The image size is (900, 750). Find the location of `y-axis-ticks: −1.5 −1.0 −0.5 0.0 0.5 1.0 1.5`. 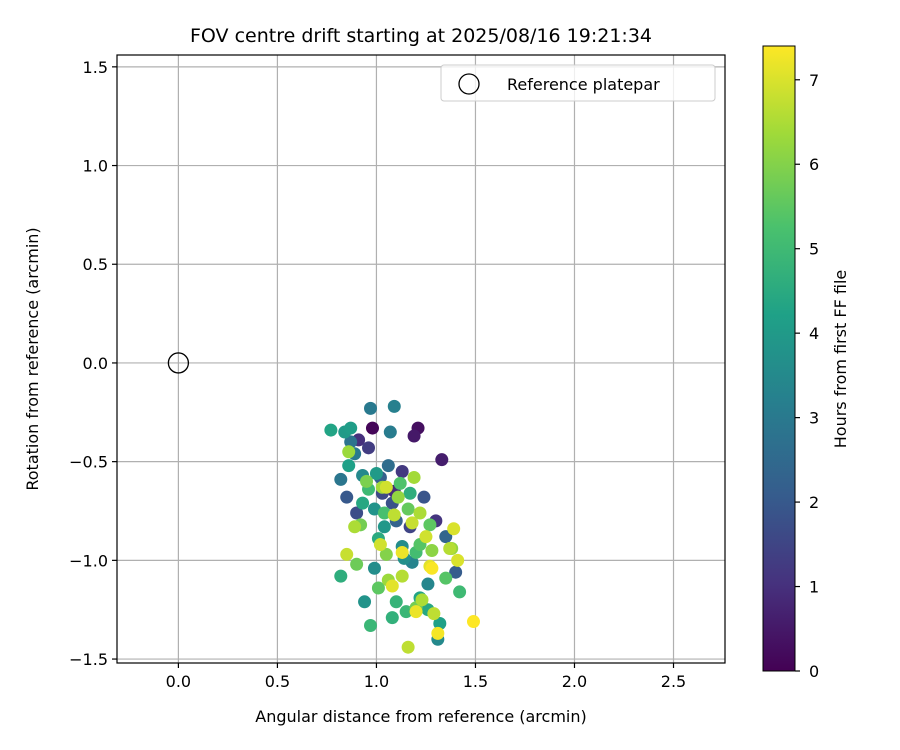

y-axis-ticks: −1.5 −1.0 −0.5 0.0 0.5 1.0 1.5 is located at coordinates (93, 363).